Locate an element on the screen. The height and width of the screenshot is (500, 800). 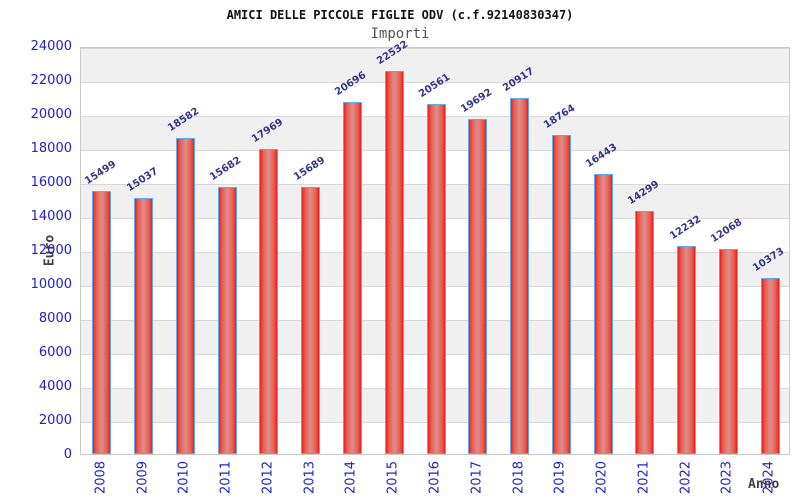
x-tick-label: 2014 is located at coordinates (351, 477).